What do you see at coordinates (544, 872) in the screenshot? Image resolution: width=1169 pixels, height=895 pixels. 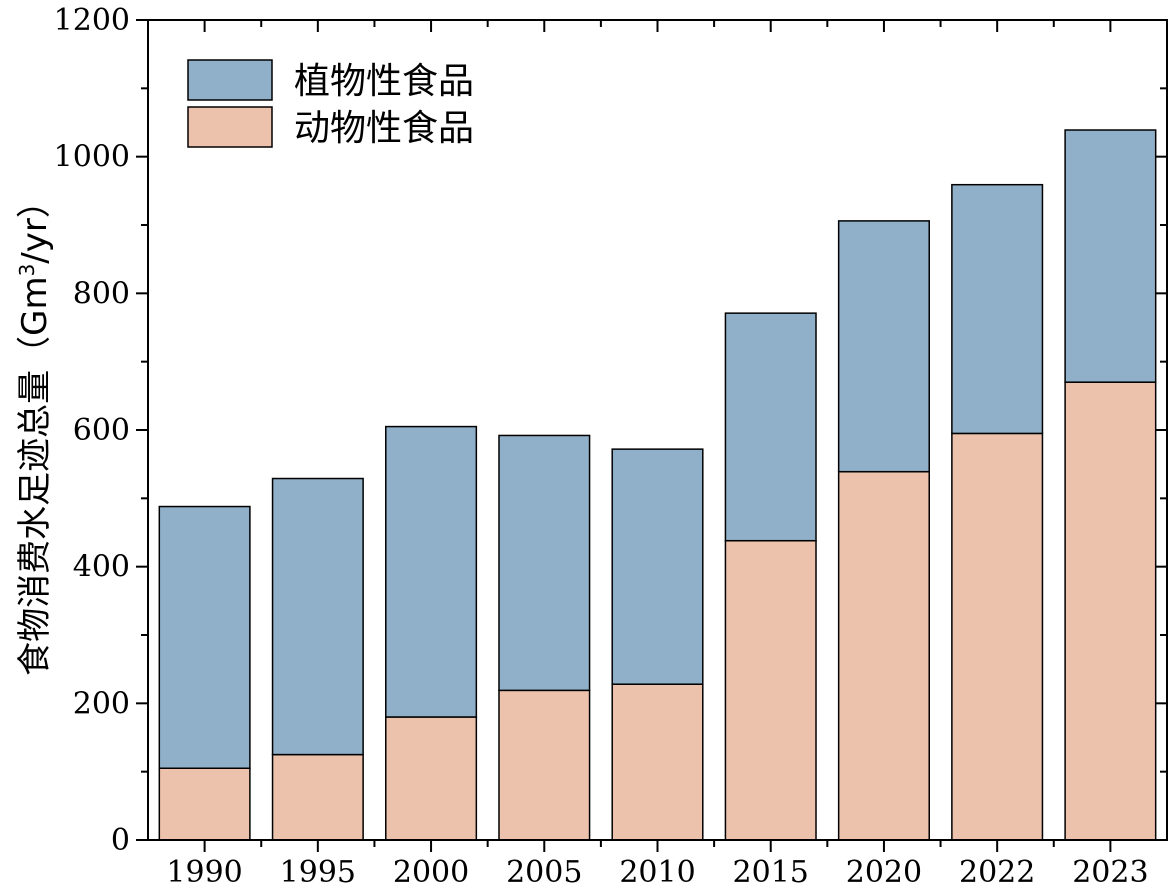 I see `x-tick-label-2005: 2005` at bounding box center [544, 872].